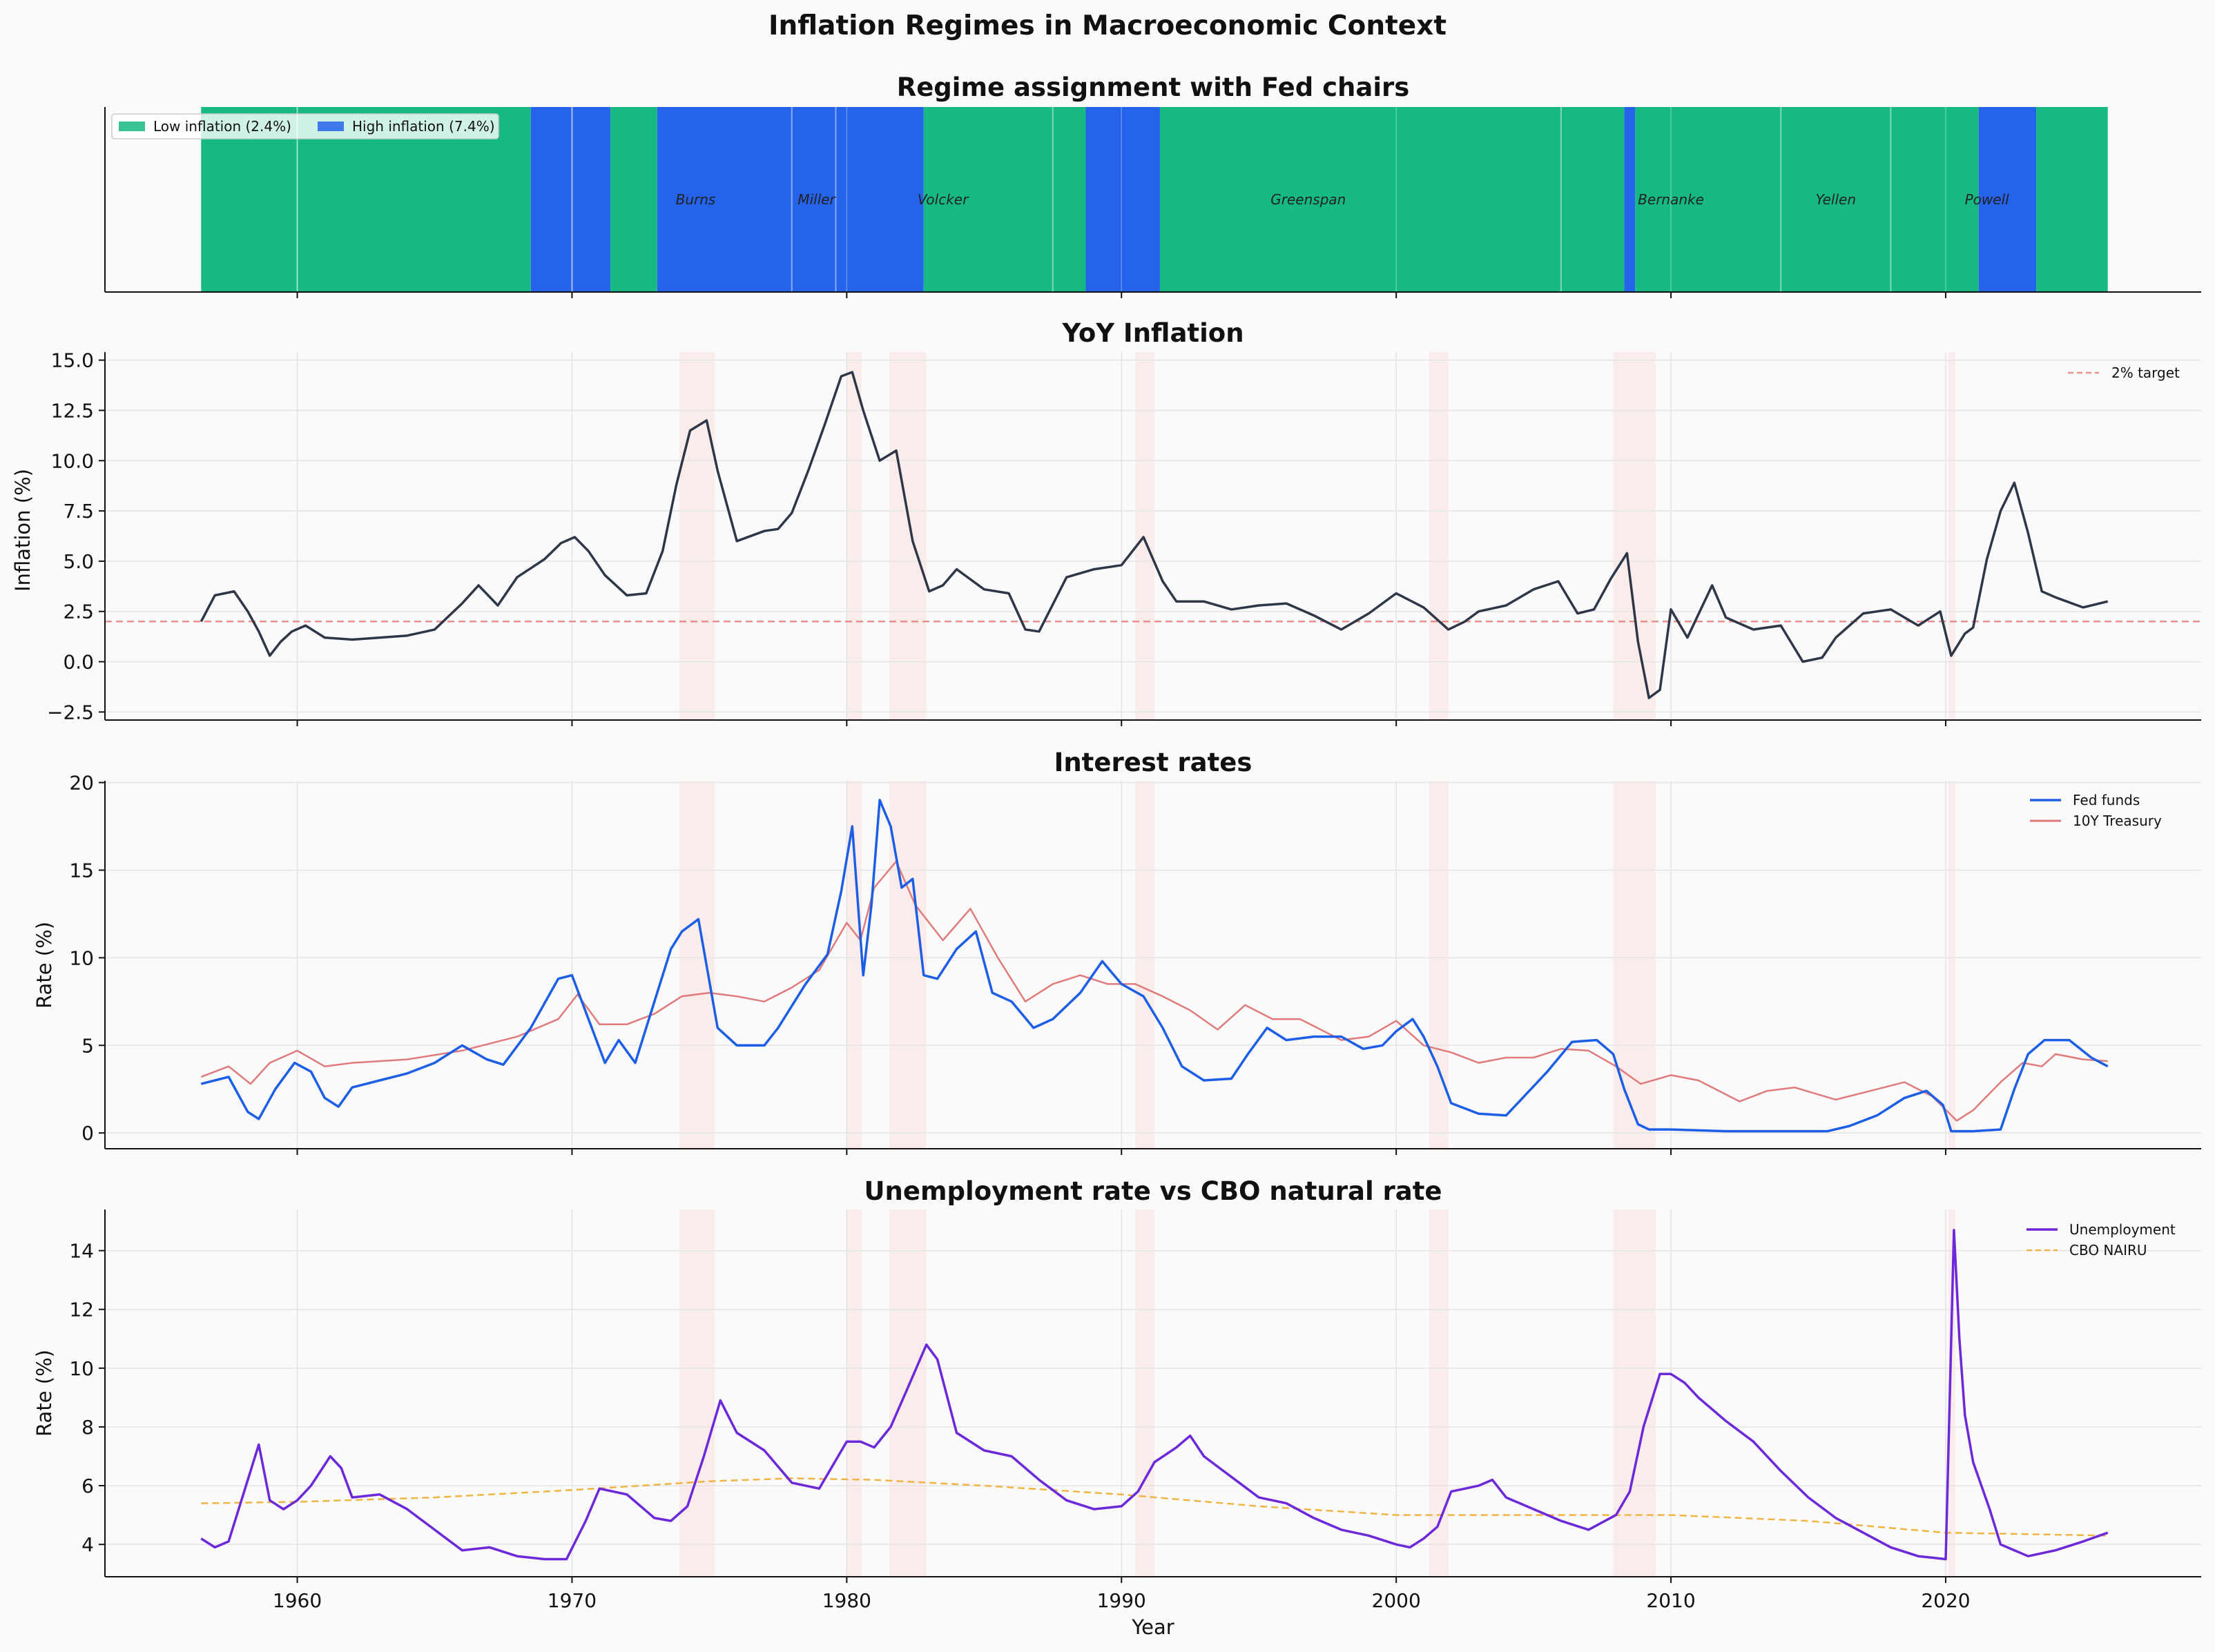 This screenshot has height=1652, width=2215. What do you see at coordinates (2096, 810) in the screenshot?
I see `rates-legend: Fed funds 10Y Treasury` at bounding box center [2096, 810].